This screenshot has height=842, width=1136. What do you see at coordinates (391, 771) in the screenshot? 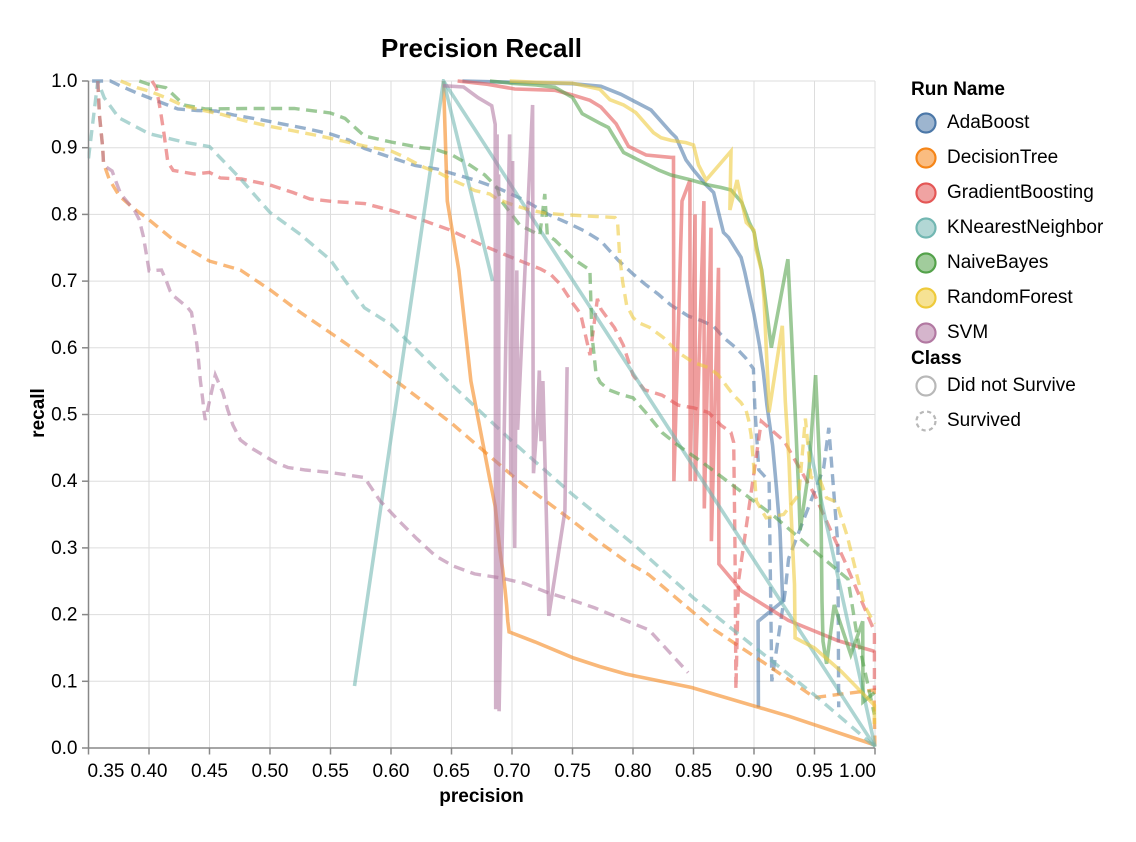
I see `x-tick-label: 0.60` at bounding box center [391, 771].